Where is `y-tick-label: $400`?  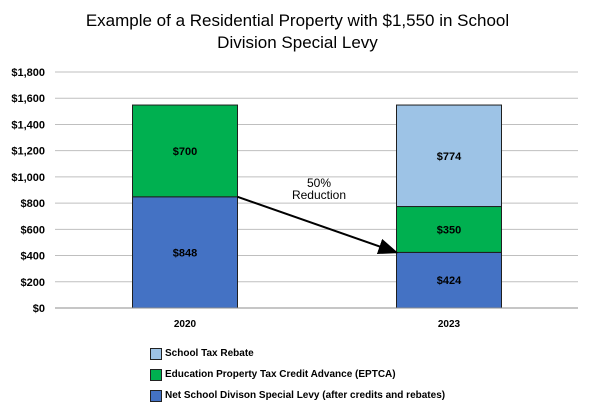
y-tick-label: $400 is located at coordinates (33, 257).